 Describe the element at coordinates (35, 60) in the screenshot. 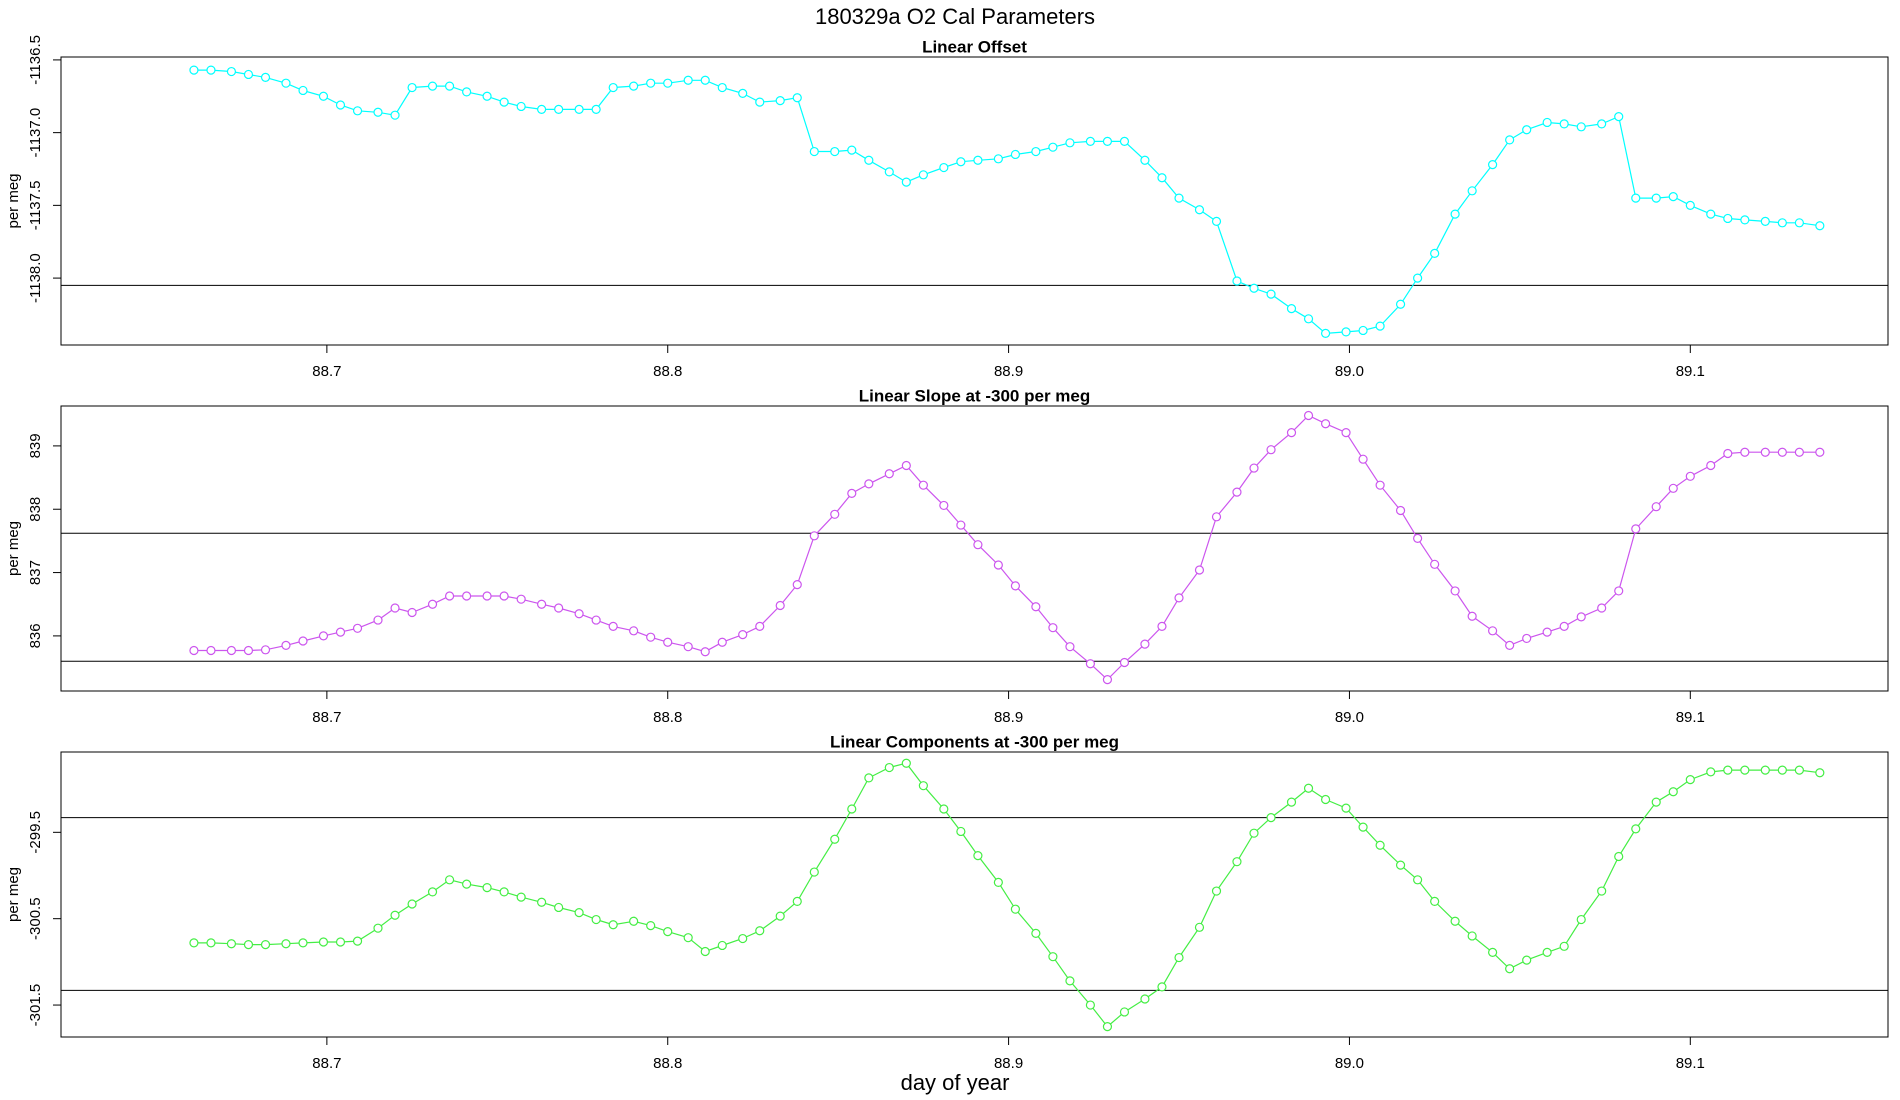

I see `y-tick-label: -1136.5` at that location.